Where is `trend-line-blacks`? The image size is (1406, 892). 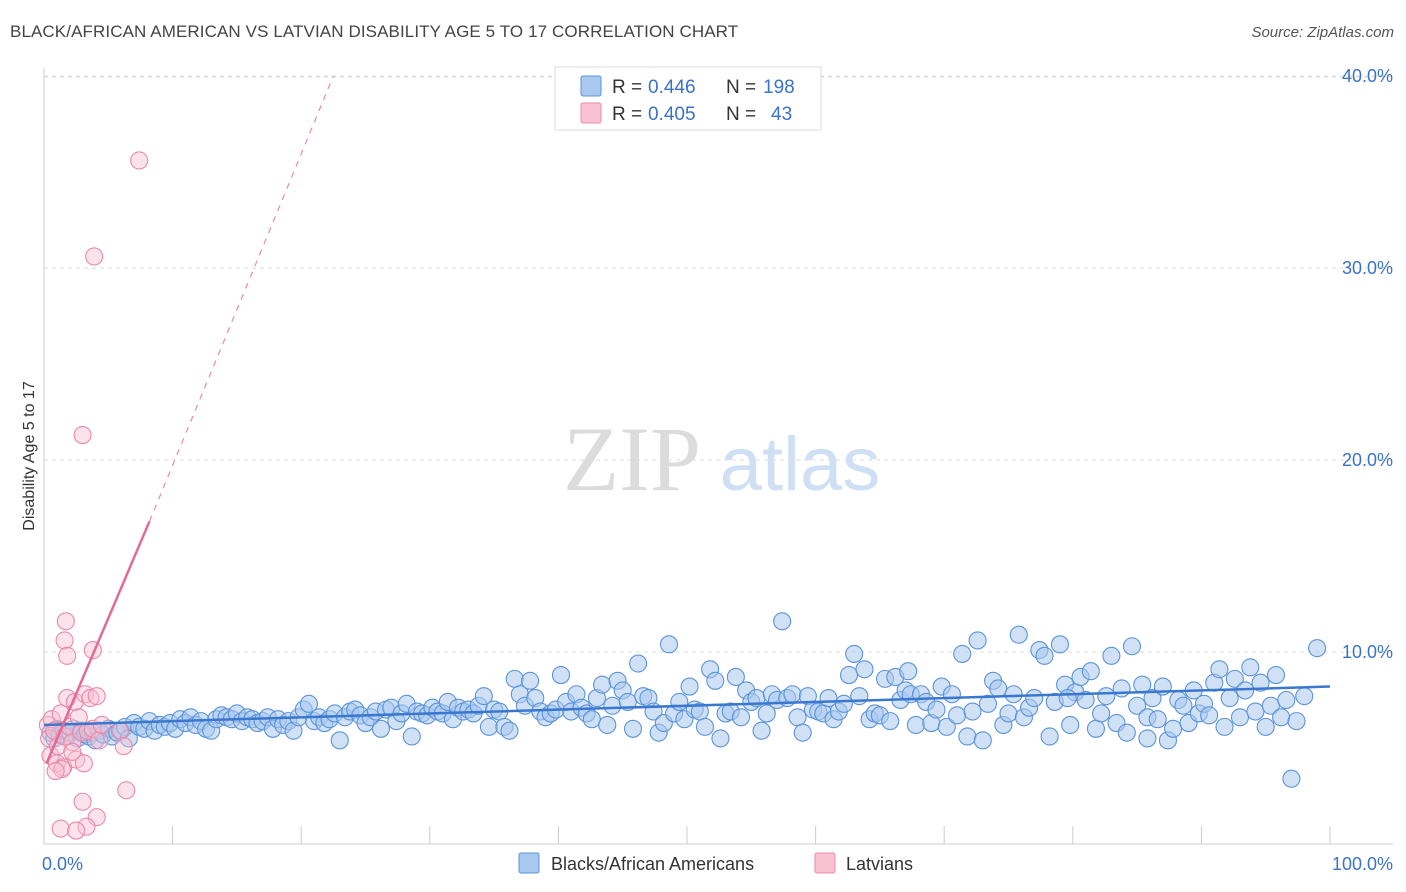 trend-line-blacks is located at coordinates (687, 706).